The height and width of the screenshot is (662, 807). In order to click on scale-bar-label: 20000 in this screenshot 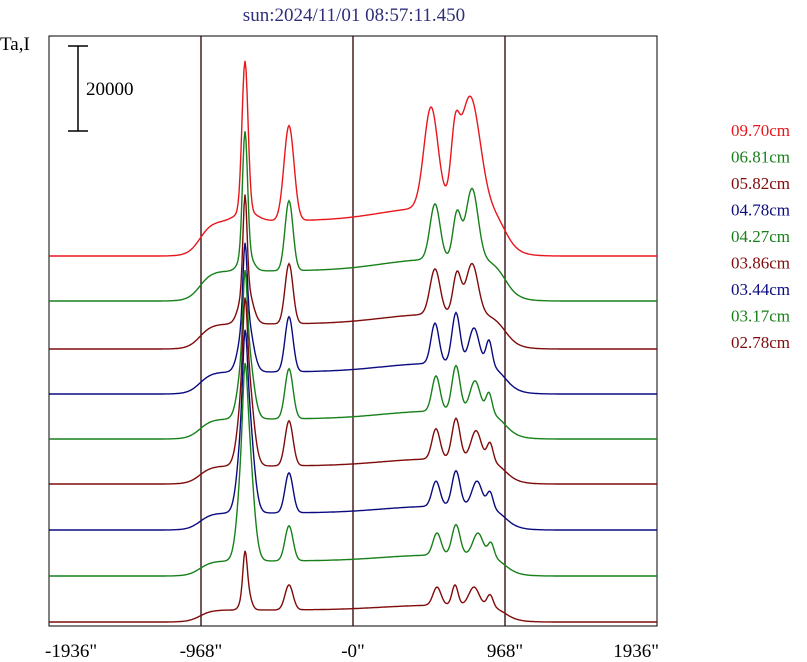, I will do `click(110, 89)`.